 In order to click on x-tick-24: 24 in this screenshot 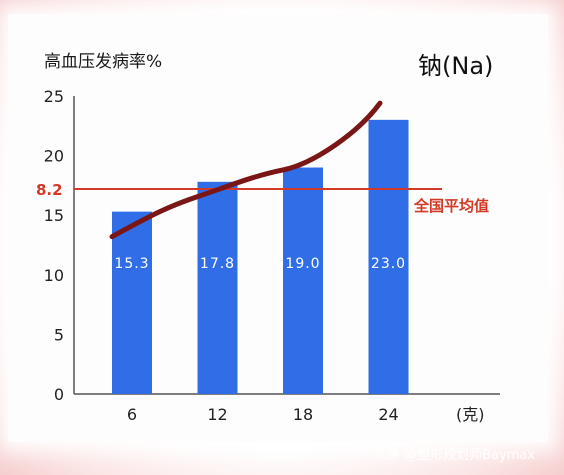, I will do `click(388, 414)`.